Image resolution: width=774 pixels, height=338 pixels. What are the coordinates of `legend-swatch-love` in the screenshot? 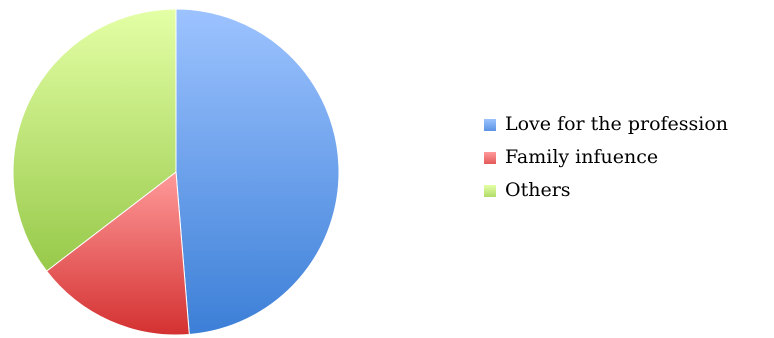 It's located at (490, 124).